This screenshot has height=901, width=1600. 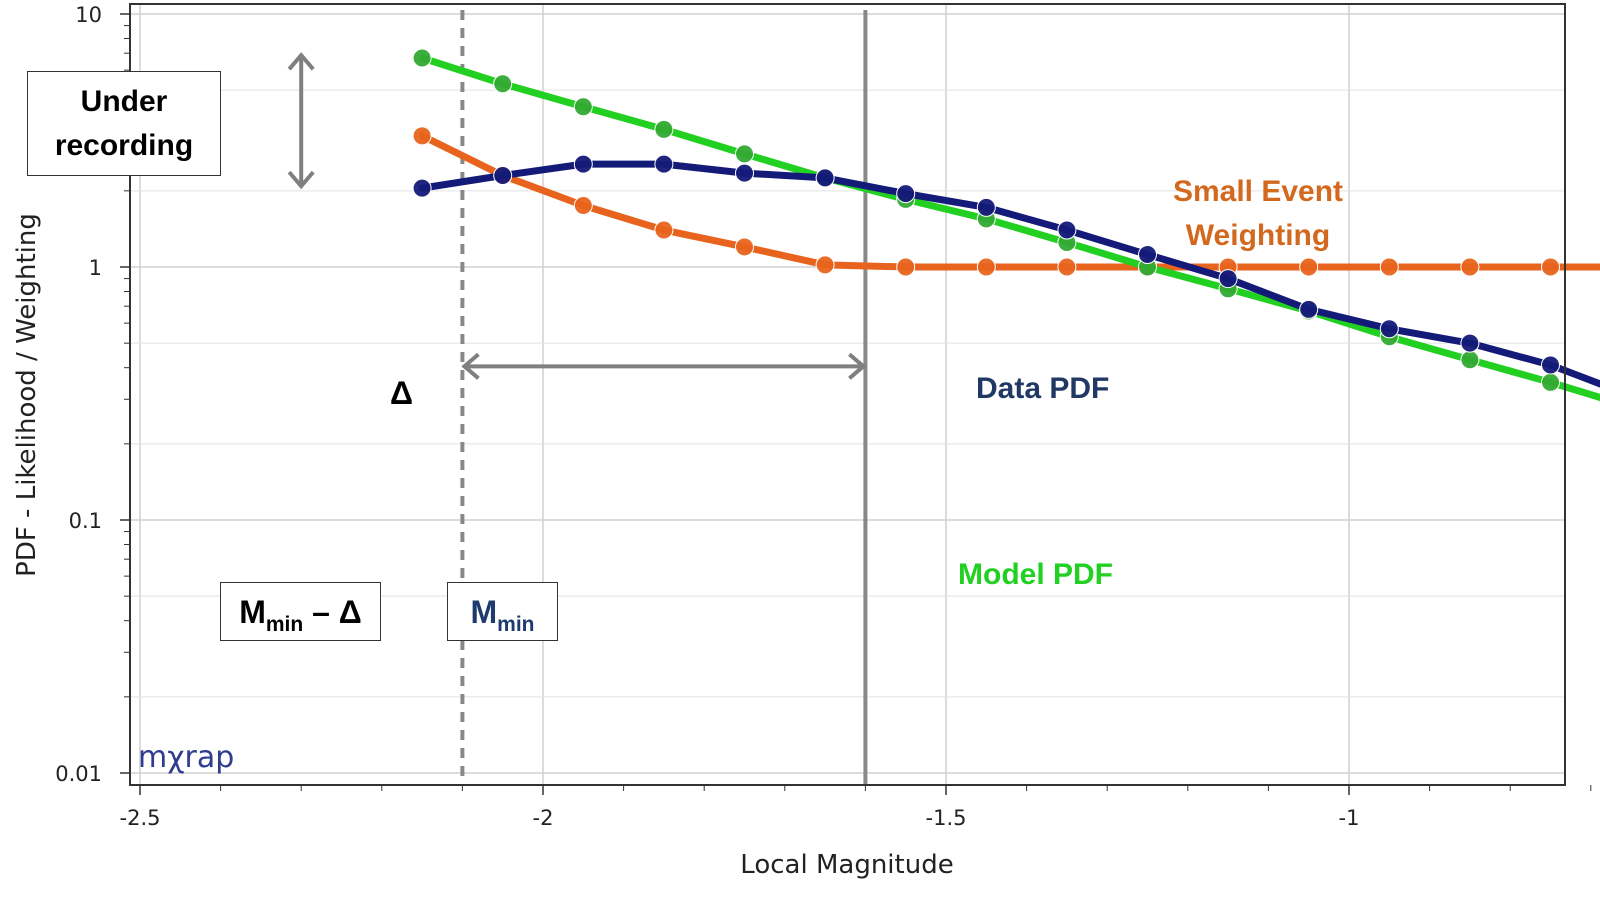 I want to click on under-recording-line2: recording, so click(x=124, y=145).